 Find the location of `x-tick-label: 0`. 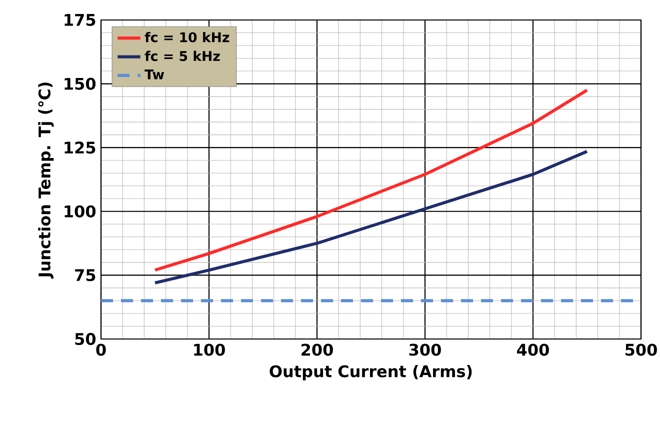

x-tick-label: 0 is located at coordinates (101, 350).